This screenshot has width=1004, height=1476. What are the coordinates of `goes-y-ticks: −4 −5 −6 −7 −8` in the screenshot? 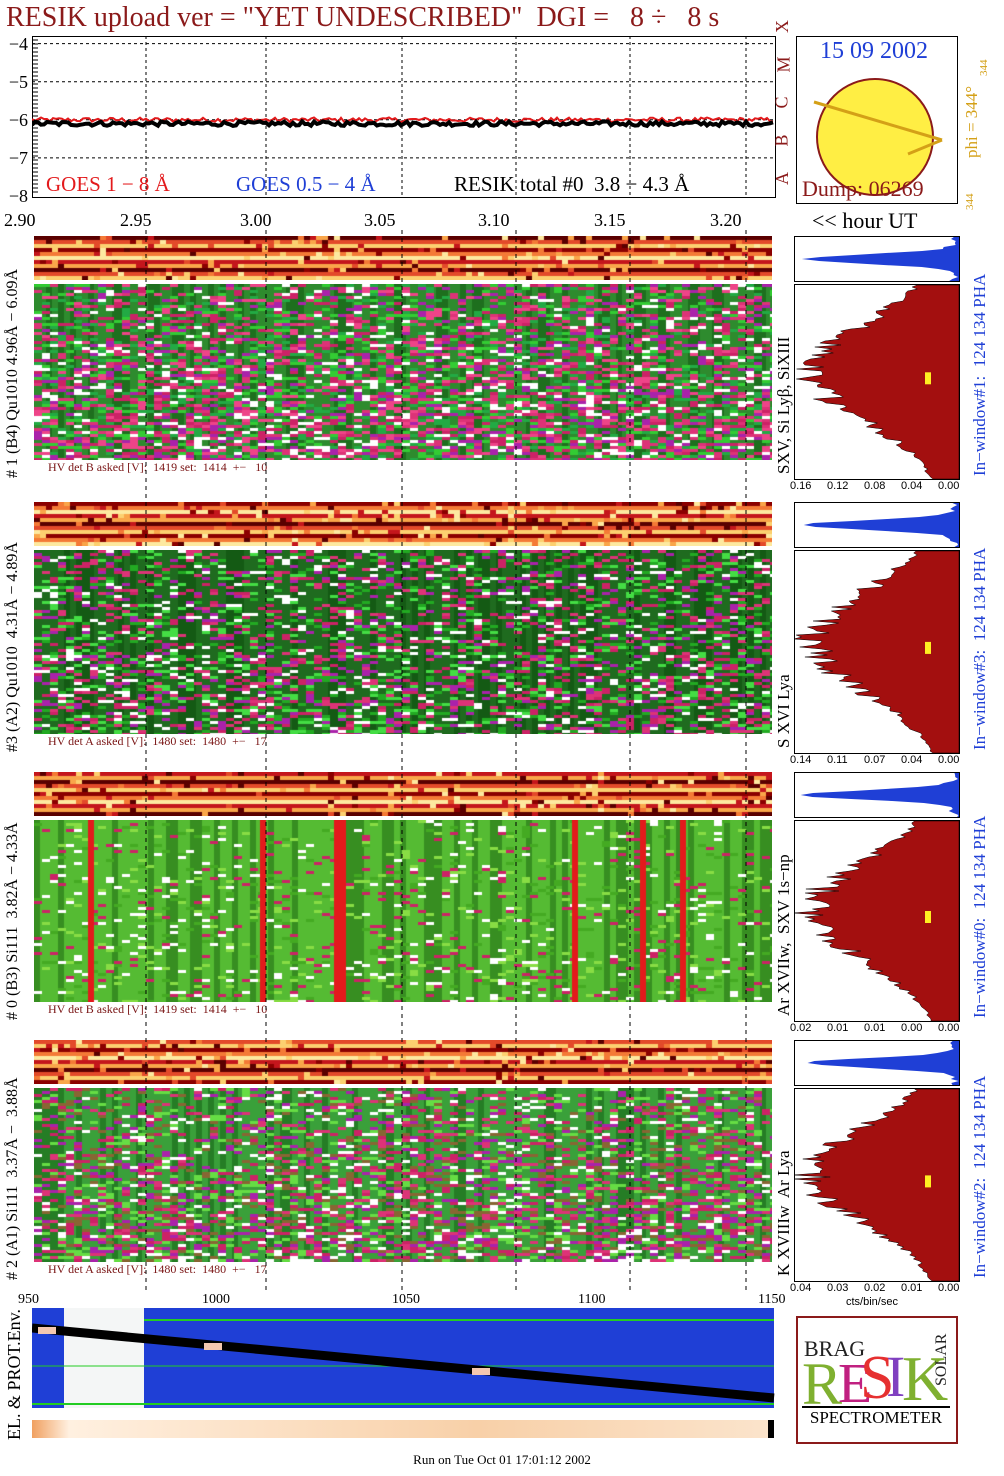 It's located at (15, 119).